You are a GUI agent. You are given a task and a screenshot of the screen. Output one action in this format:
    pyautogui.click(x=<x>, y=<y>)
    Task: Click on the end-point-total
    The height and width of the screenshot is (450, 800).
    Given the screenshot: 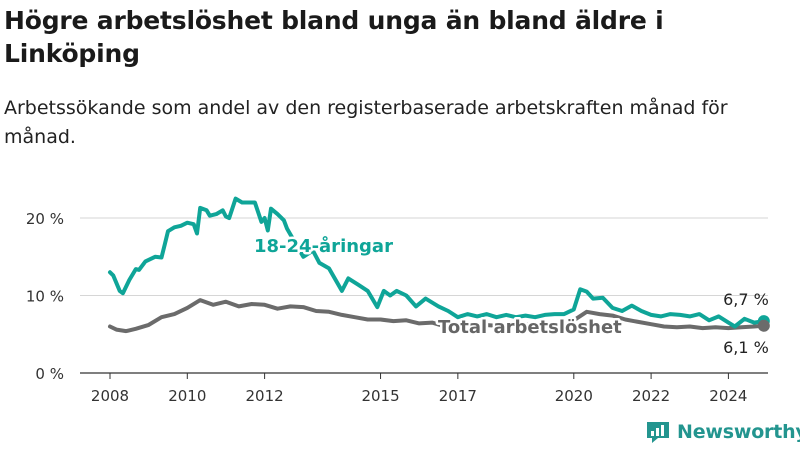 What is the action you would take?
    pyautogui.click(x=763, y=325)
    